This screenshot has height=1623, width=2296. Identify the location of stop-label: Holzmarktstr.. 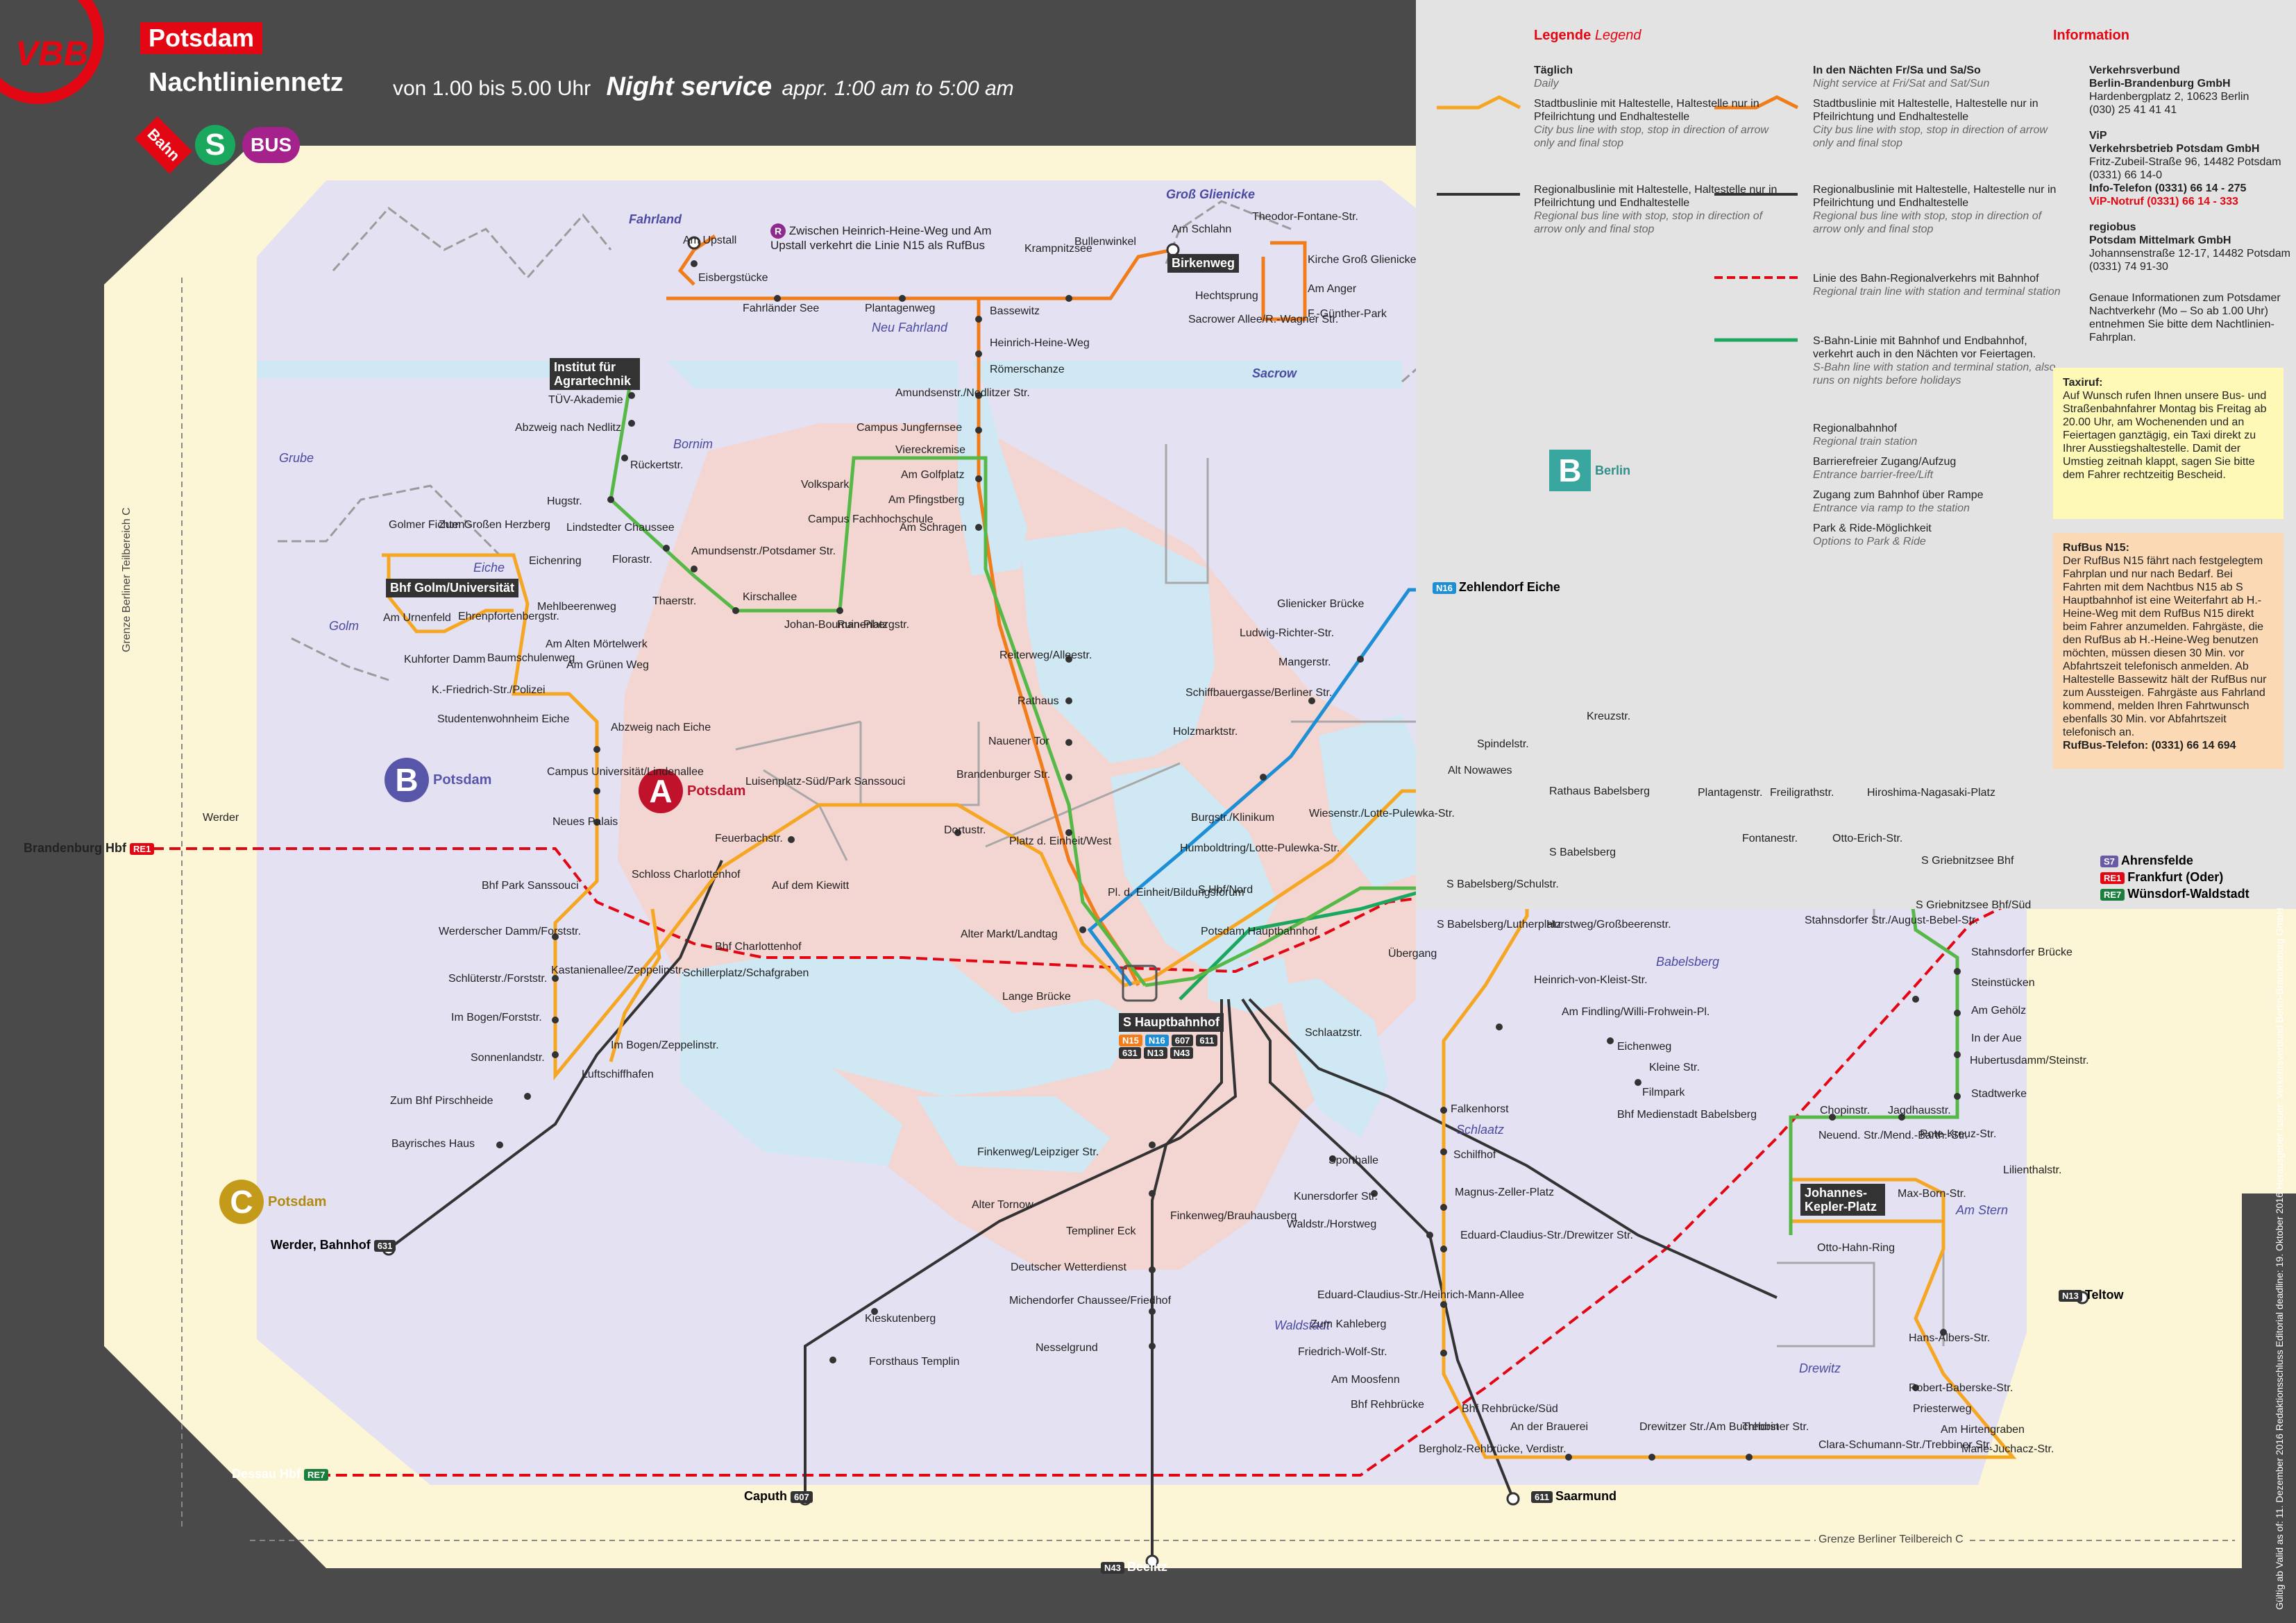
(1205, 732).